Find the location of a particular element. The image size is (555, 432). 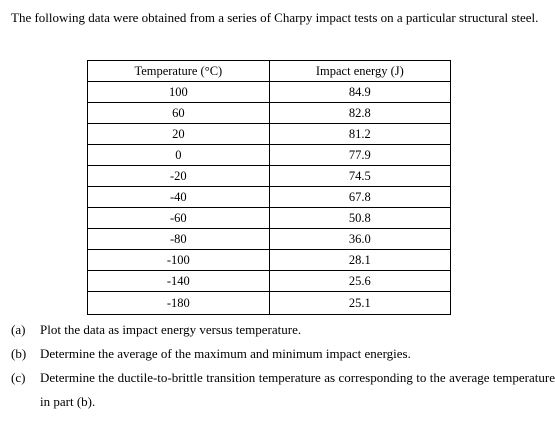

temperature-cell: 0 is located at coordinates (178, 155).